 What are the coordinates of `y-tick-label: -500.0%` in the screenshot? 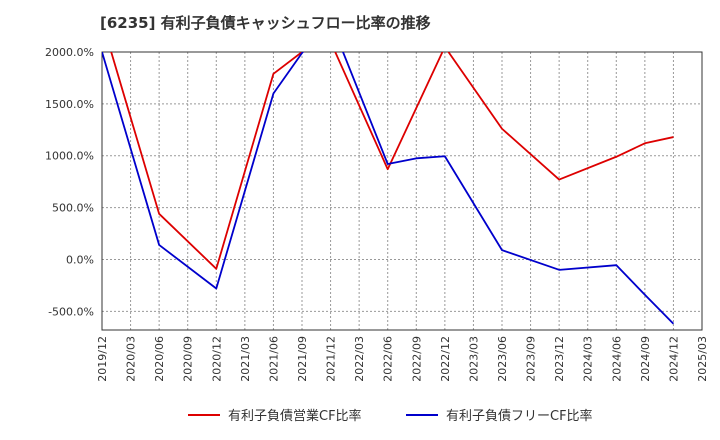 It's located at (71, 311).